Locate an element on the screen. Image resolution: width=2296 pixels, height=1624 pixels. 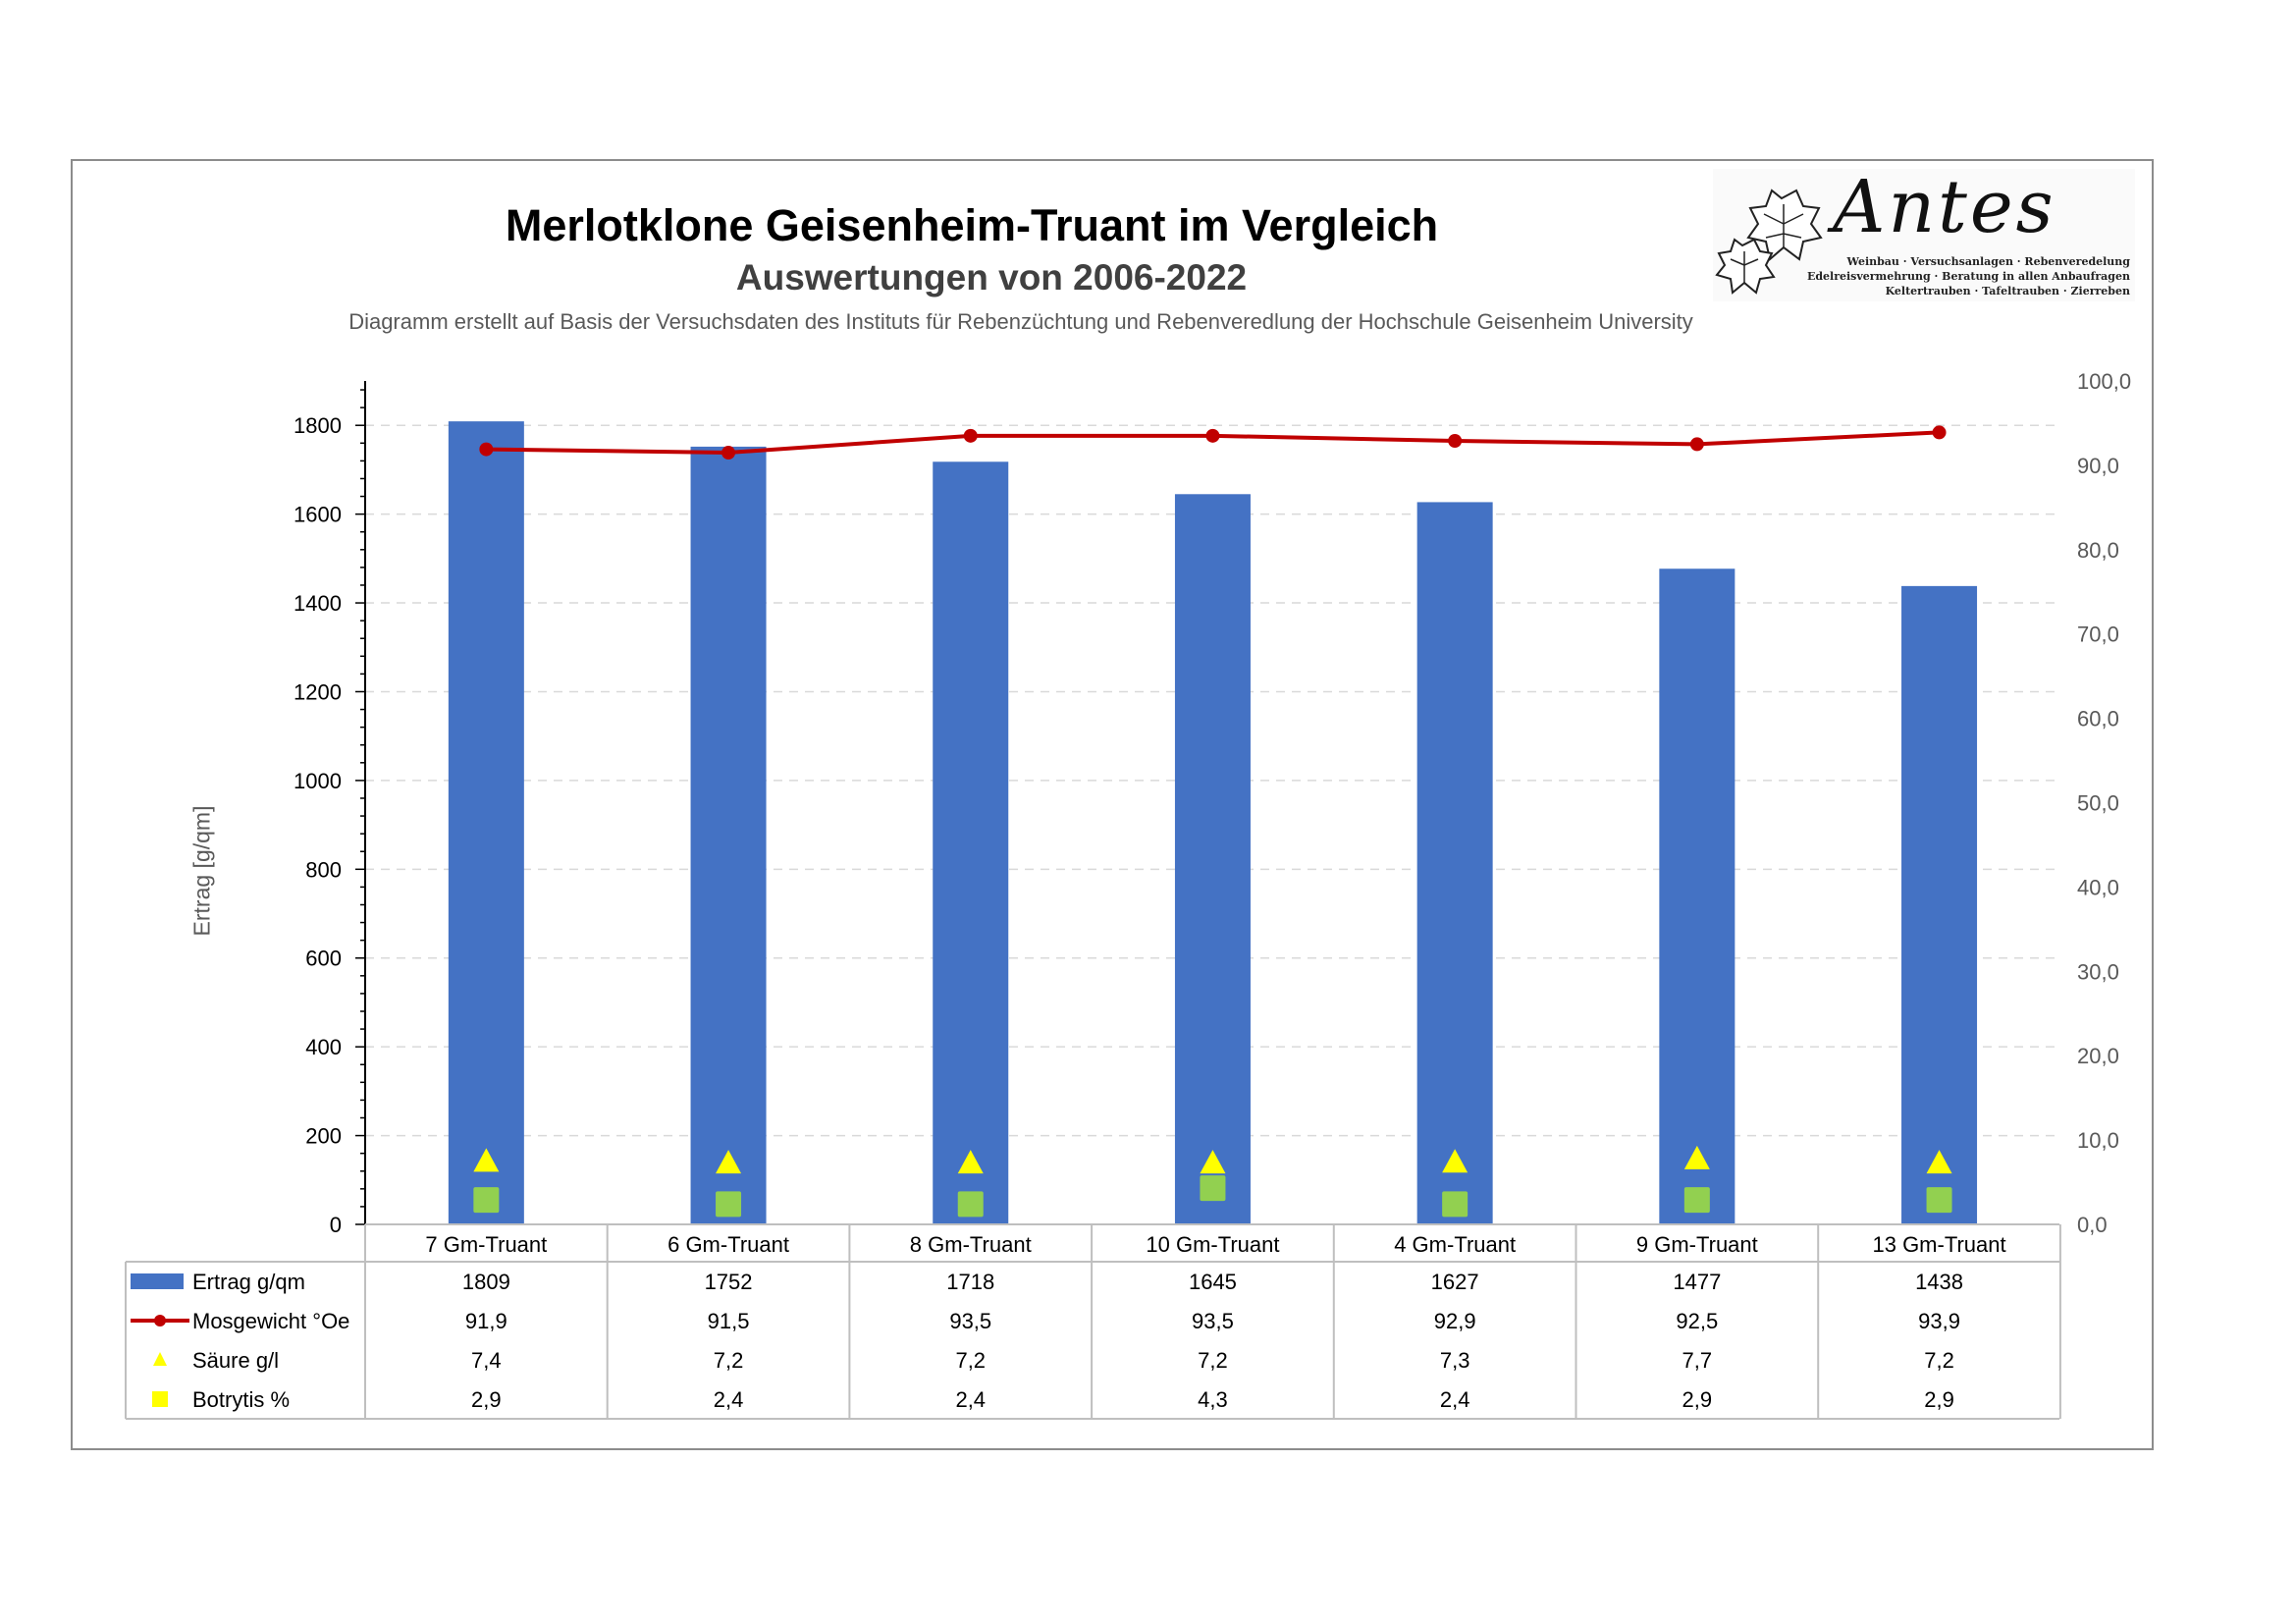
x-tick-label: 13 Gm-Truant is located at coordinates (1938, 1244).